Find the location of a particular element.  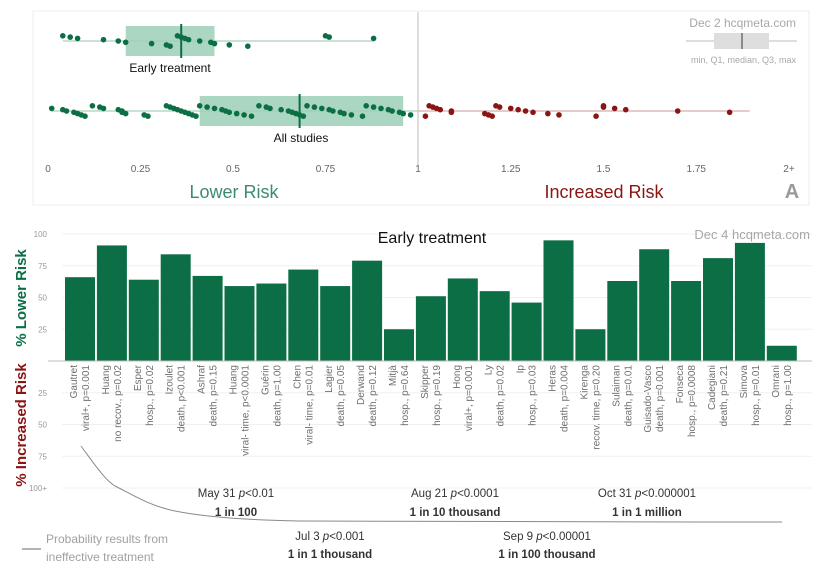

probability-legend-text-line2: ineffective treatment is located at coordinates (100, 557).